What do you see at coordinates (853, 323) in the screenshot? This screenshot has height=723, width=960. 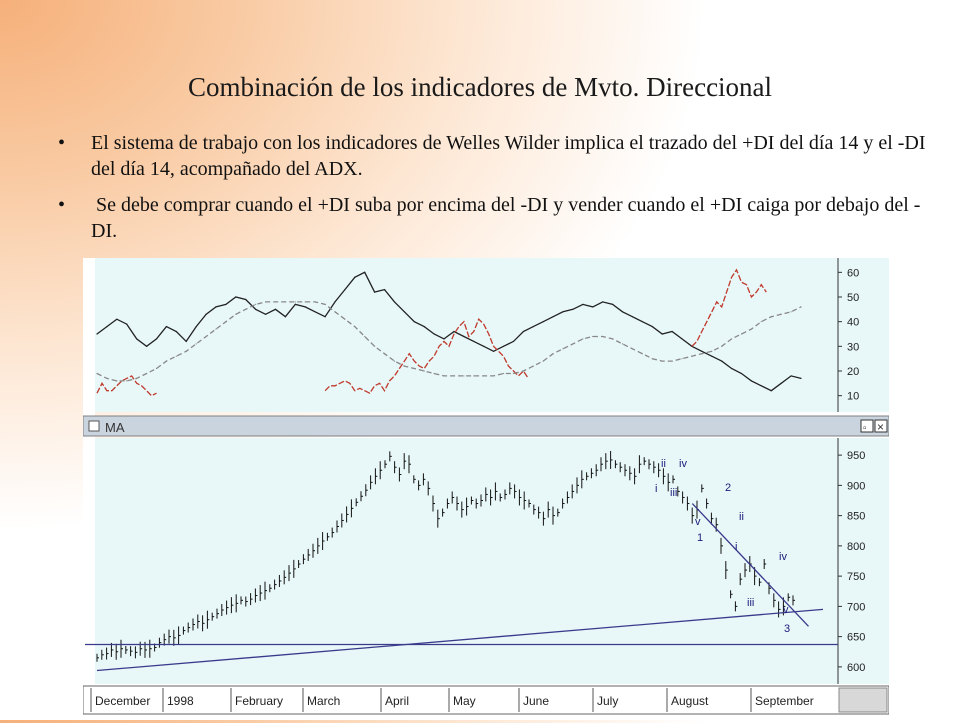 I see `di-tick-label: 40` at bounding box center [853, 323].